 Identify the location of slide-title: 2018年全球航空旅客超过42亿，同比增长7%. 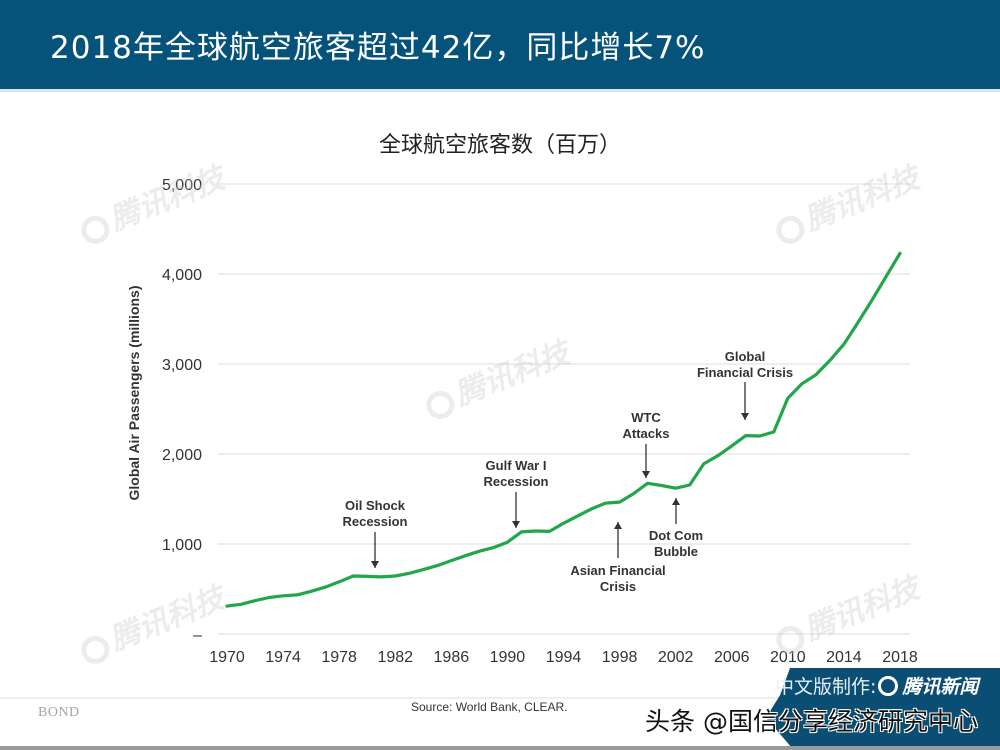
(378, 48).